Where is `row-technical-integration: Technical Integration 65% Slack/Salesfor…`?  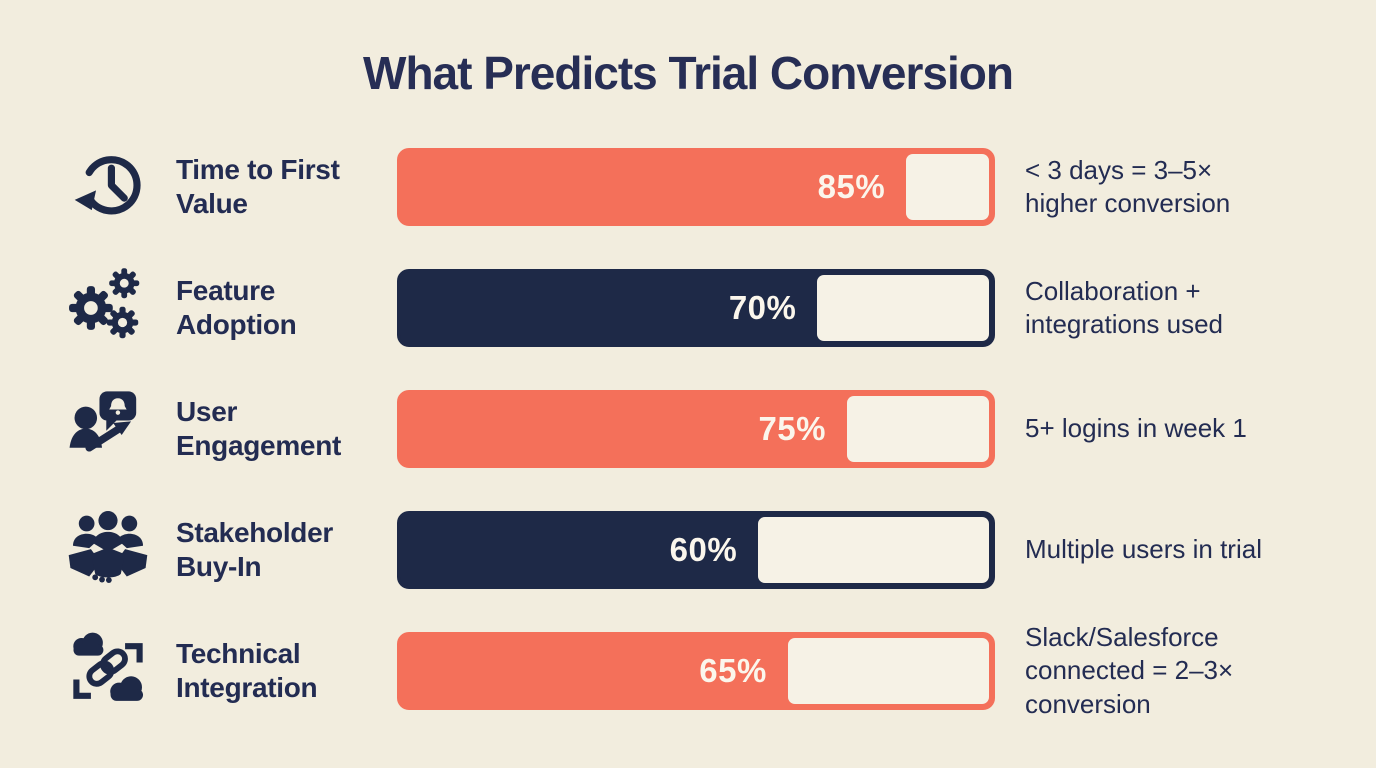
row-technical-integration: Technical Integration 65% Slack/Salesfor… is located at coordinates (706, 670).